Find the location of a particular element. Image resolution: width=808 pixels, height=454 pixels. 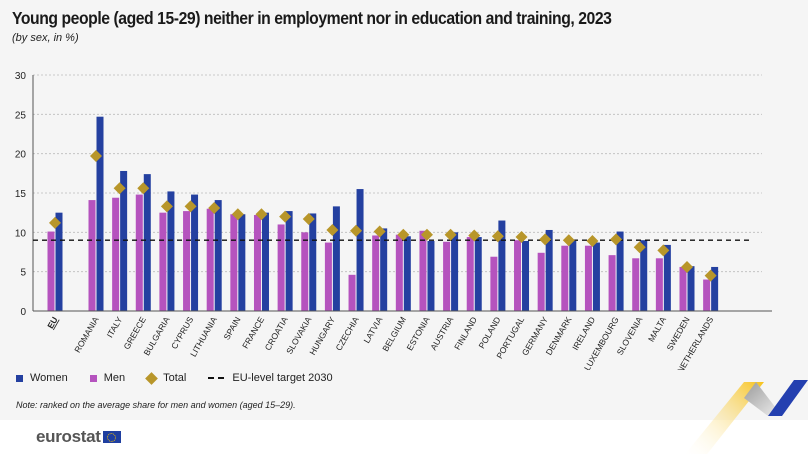

eu-flag-icon is located at coordinates (111, 437).